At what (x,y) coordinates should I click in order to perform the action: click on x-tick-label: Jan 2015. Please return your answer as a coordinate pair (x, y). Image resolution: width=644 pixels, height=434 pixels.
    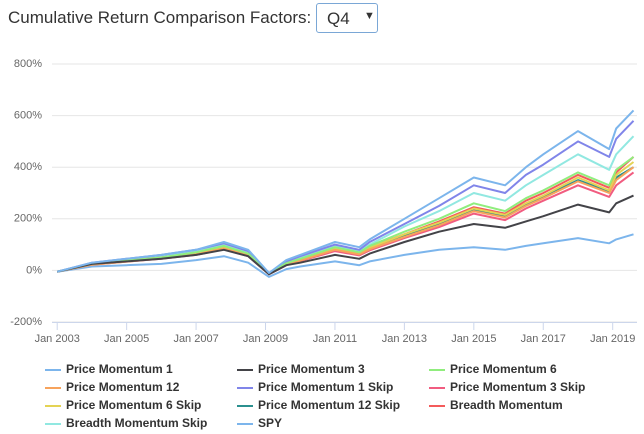
    Looking at the image, I should click on (473, 339).